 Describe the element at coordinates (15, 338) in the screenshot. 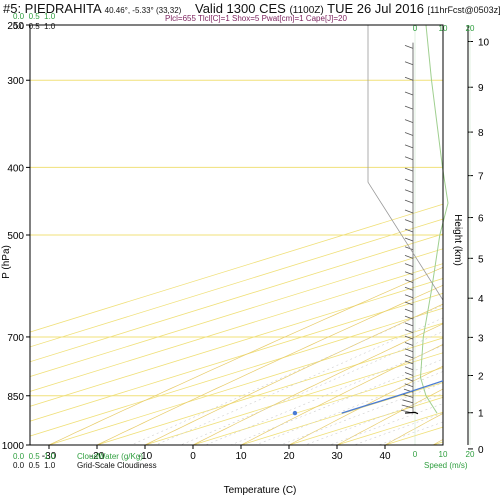

I see `y-tick-label: 700` at that location.